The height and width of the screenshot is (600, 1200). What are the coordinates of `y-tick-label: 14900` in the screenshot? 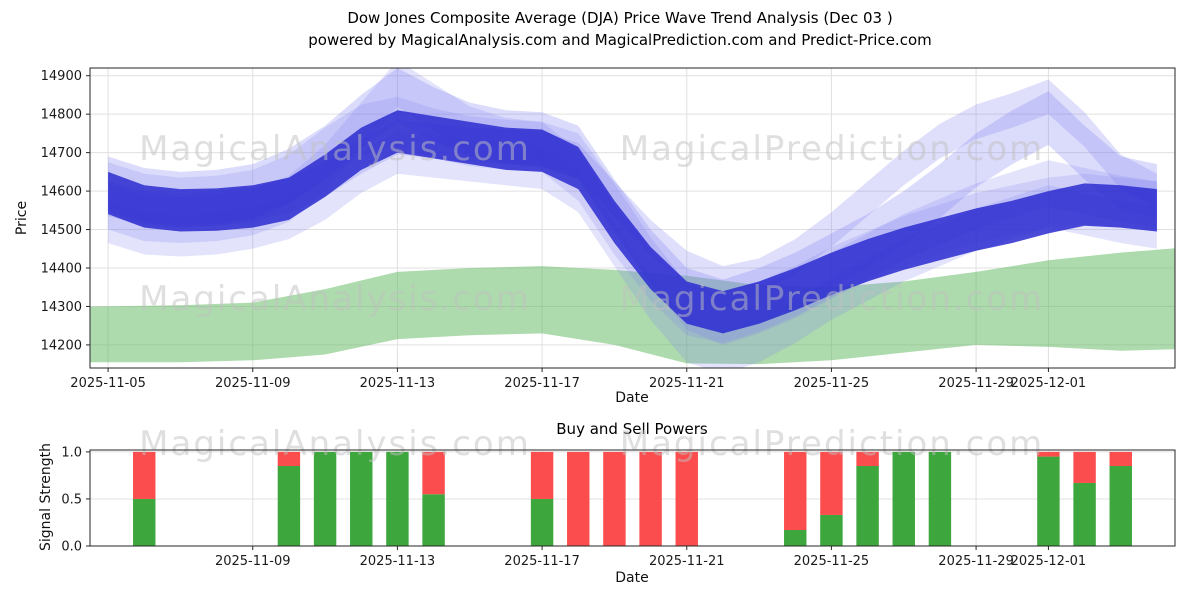 It's located at (61, 76).